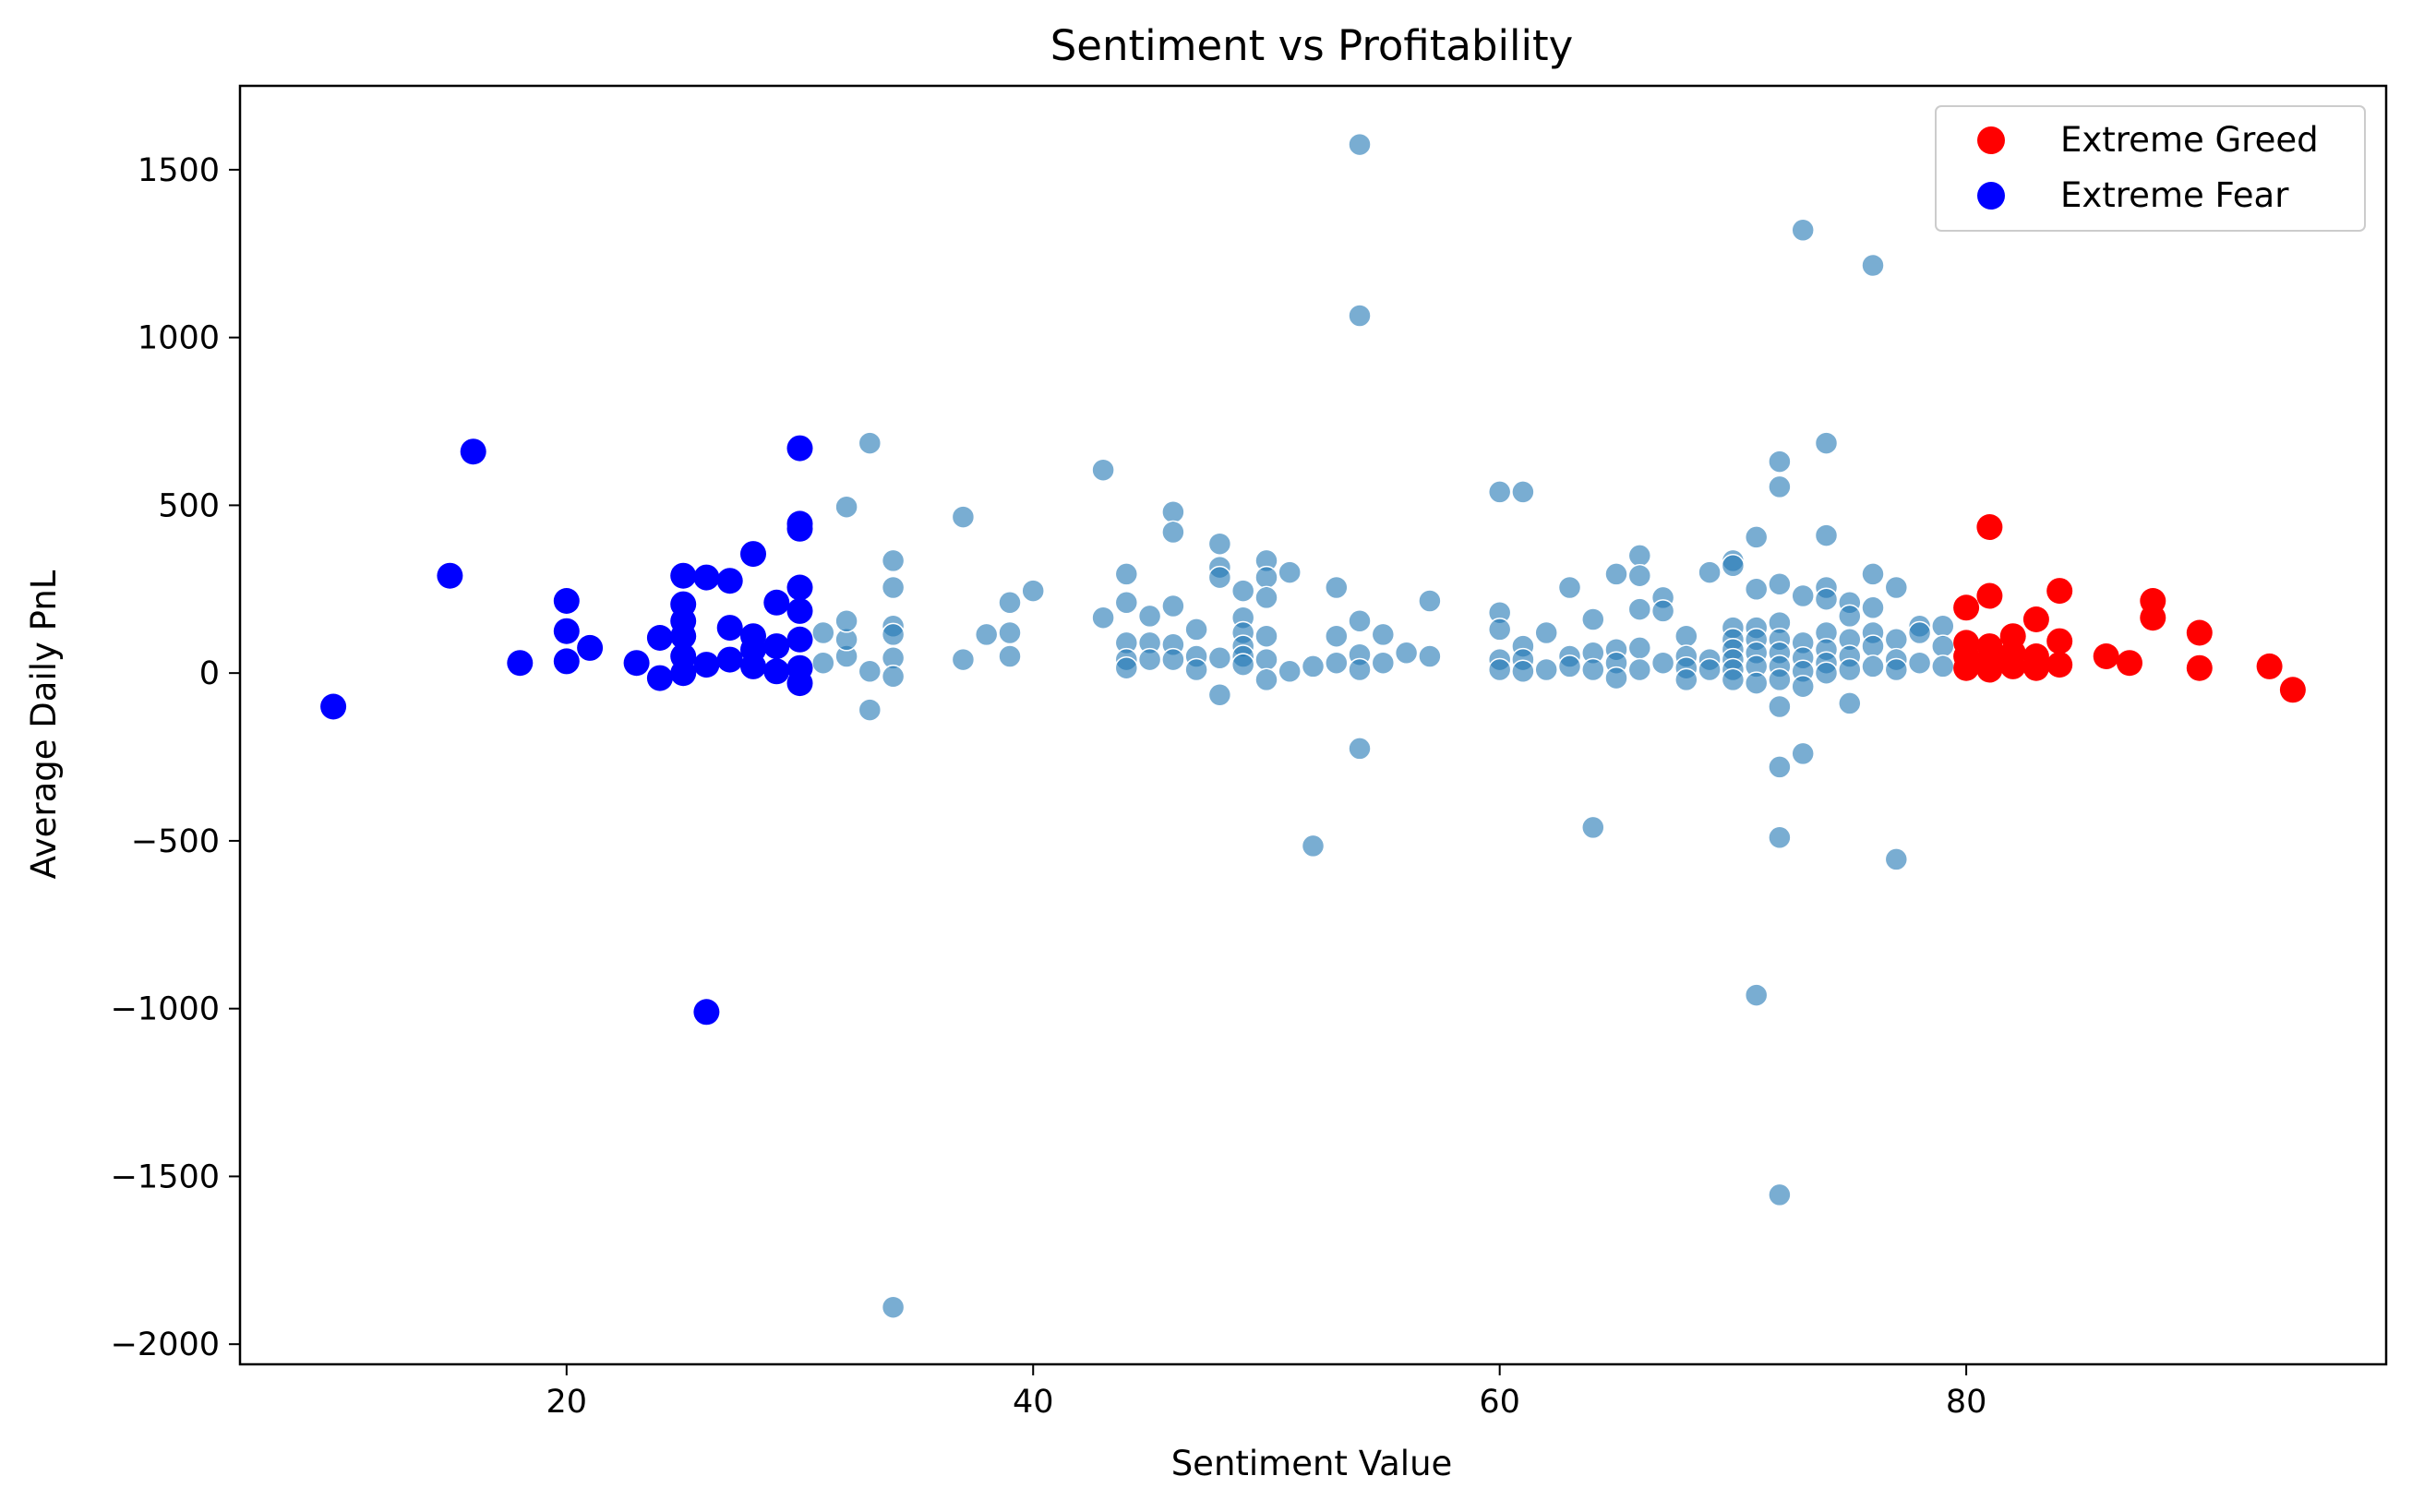  I want to click on y-tick-label: 0, so click(209, 673).